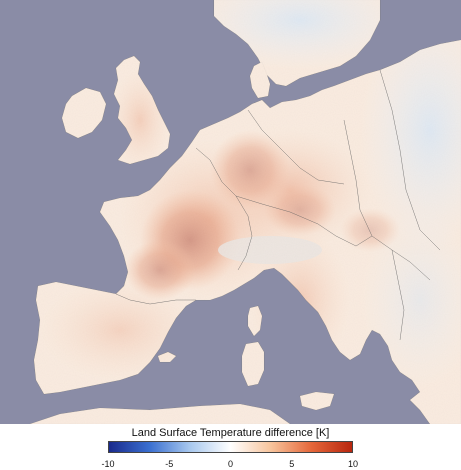 This screenshot has width=461, height=470. Describe the element at coordinates (292, 464) in the screenshot. I see `legend-tick-5: 5` at that location.